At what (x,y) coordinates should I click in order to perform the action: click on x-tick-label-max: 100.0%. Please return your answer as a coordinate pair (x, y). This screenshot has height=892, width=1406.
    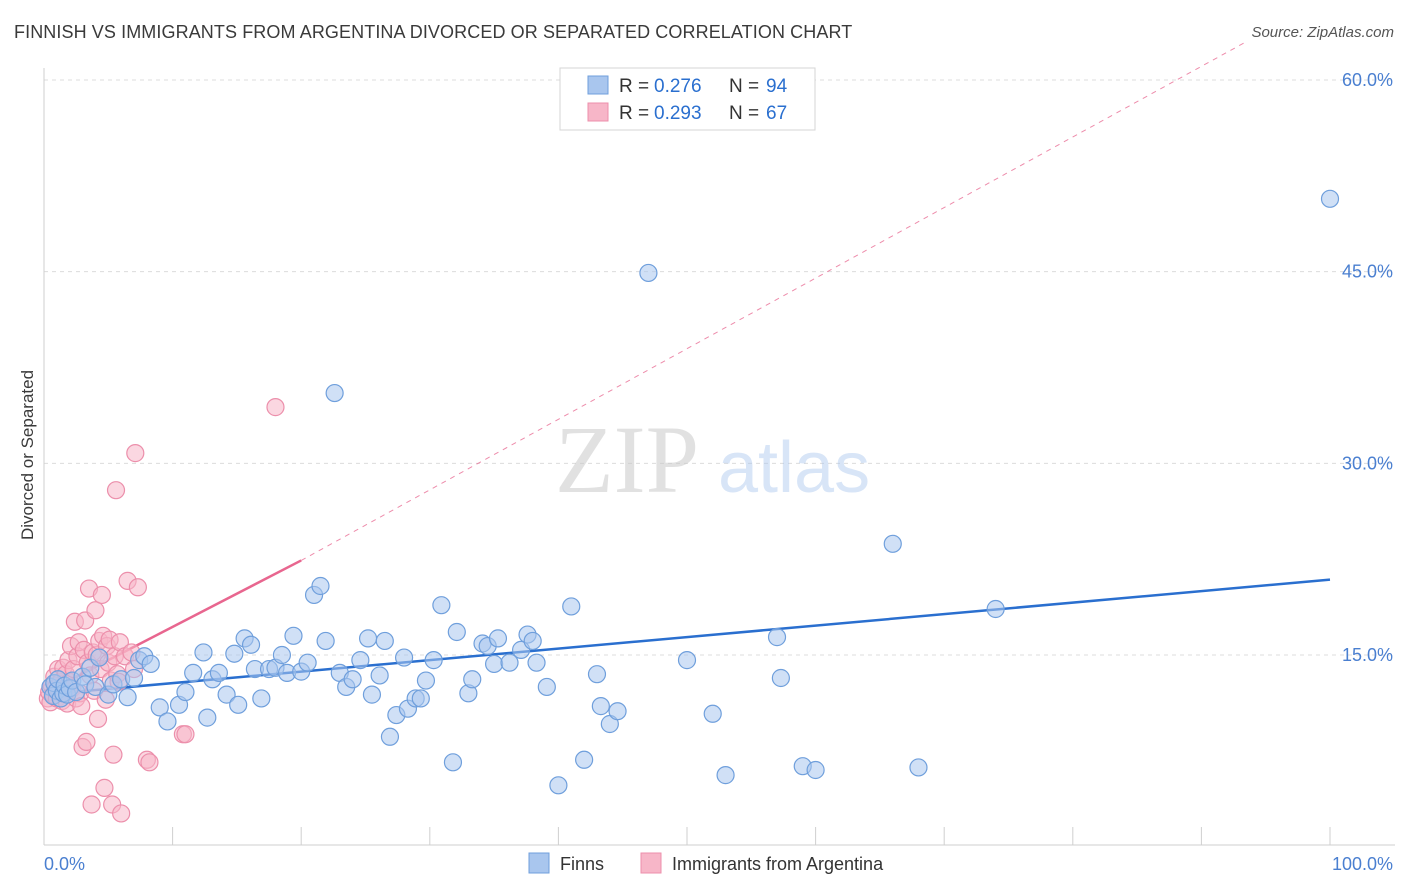
    Looking at the image, I should click on (1362, 864).